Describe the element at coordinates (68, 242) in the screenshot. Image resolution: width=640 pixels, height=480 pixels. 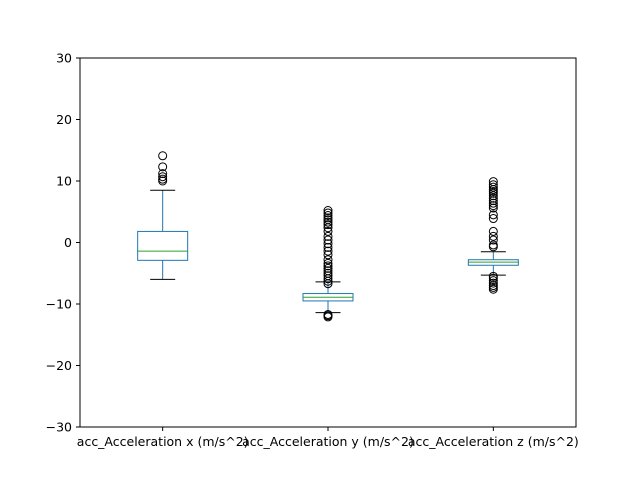
I see `y-tick-label: 0` at that location.